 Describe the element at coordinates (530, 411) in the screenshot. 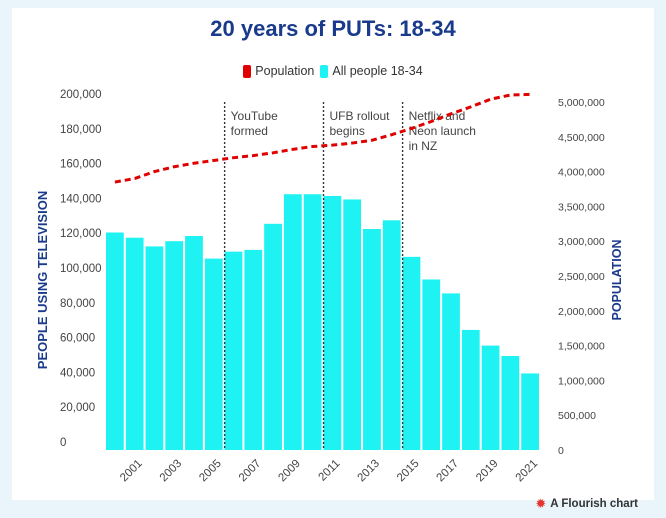

I see `bar-2021` at that location.